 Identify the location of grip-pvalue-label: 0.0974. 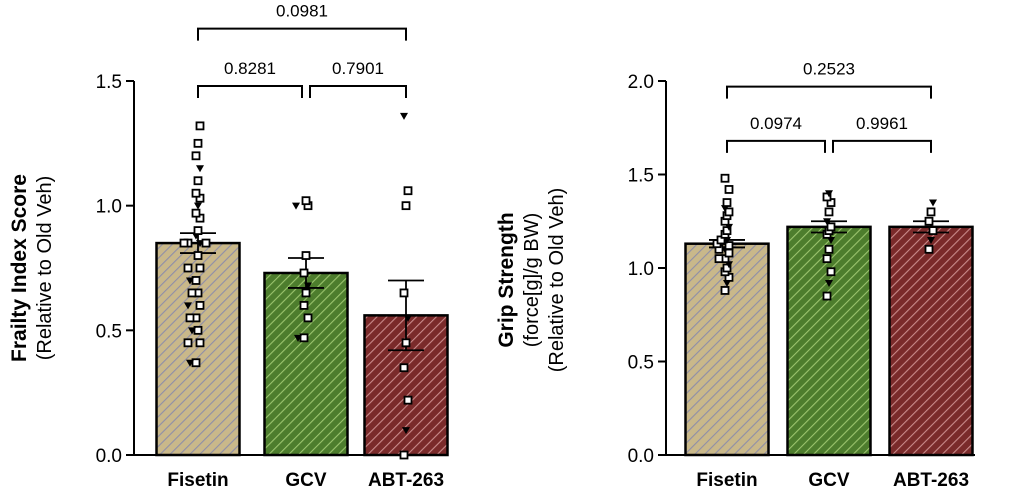
(776, 123).